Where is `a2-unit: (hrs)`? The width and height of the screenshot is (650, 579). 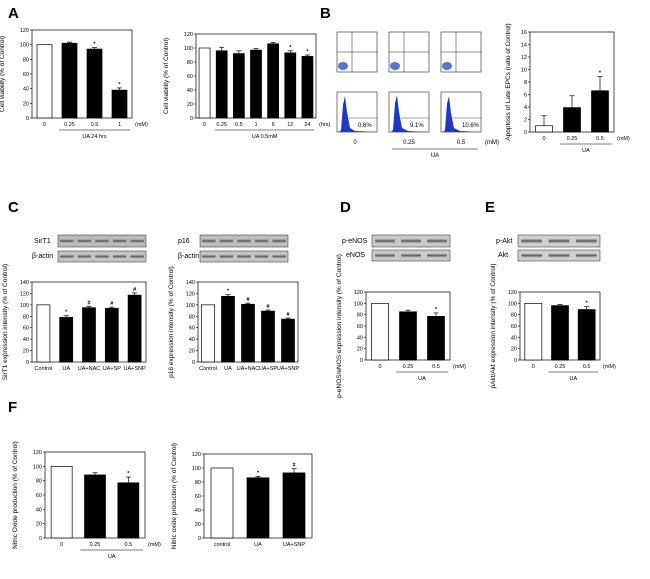 a2-unit: (hrs) is located at coordinates (324, 125).